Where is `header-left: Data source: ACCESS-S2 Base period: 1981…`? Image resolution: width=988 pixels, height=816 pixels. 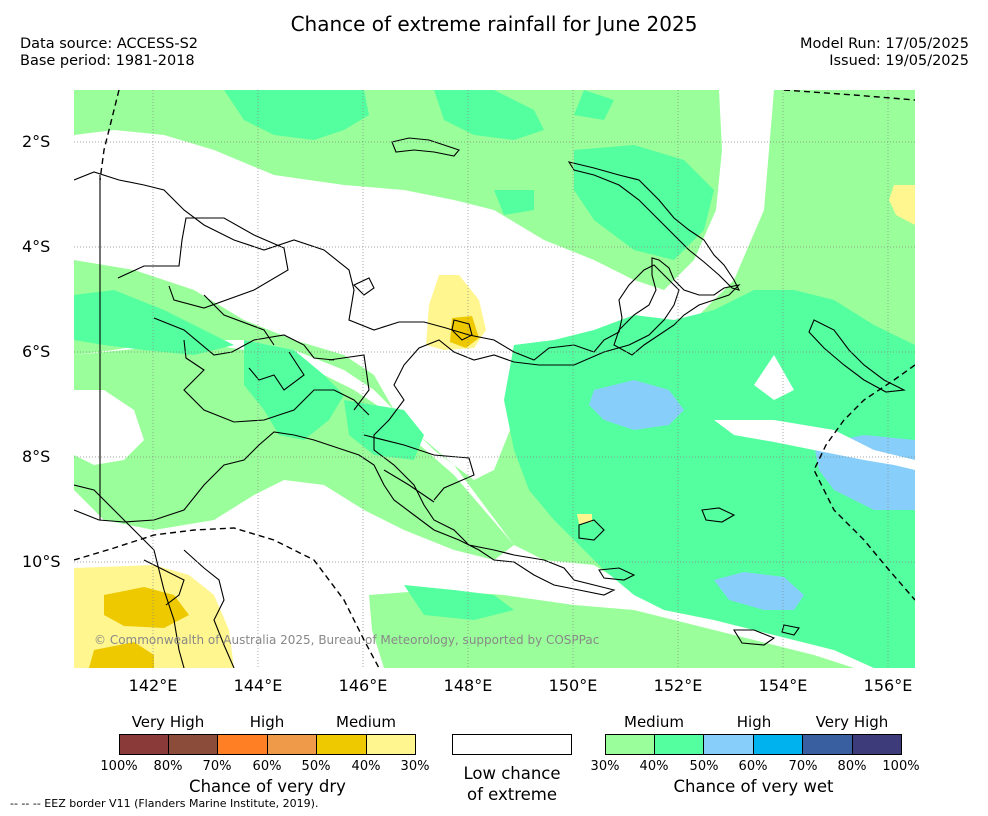 header-left: Data source: ACCESS-S2 Base period: 1981… is located at coordinates (109, 53).